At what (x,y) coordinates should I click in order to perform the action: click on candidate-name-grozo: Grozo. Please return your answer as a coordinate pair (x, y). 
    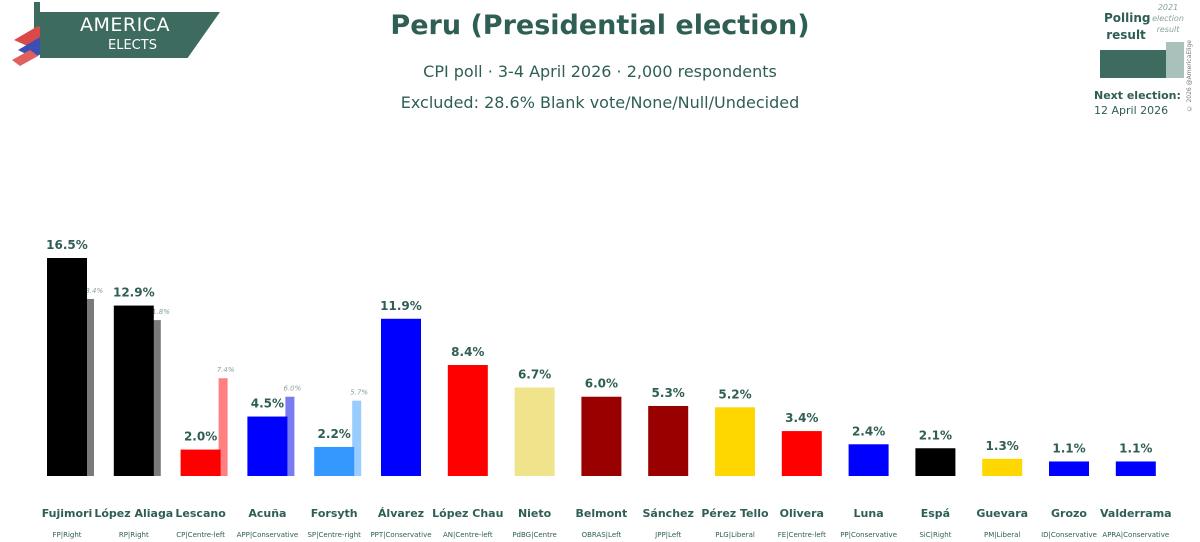
    Looking at the image, I should click on (1069, 513).